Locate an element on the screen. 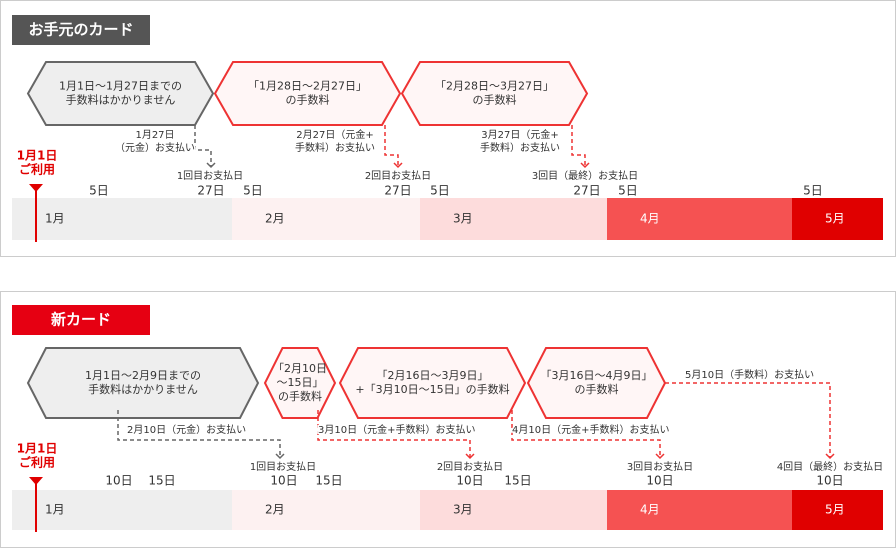 The height and width of the screenshot is (554, 896). period-text: 「3月16日〜4月9日」 is located at coordinates (597, 375).